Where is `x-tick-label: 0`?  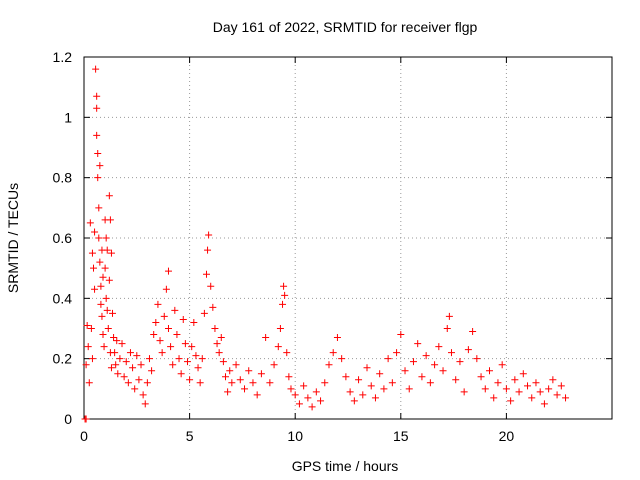 x-tick-label: 0 is located at coordinates (84, 436).